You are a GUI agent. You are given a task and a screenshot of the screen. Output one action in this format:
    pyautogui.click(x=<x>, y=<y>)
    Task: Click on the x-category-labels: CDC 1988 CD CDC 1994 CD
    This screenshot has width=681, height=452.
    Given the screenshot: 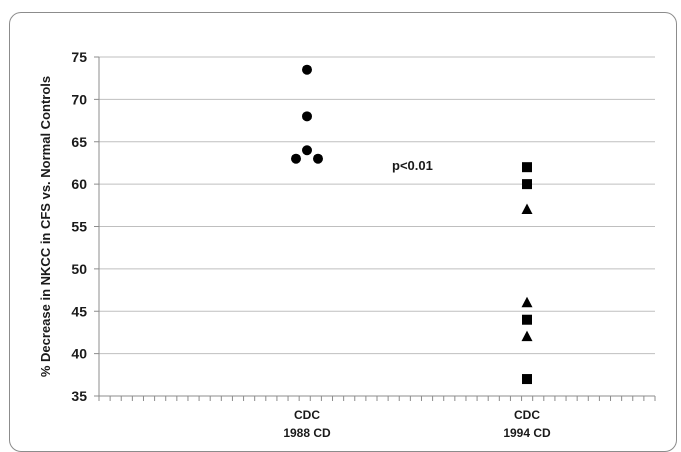 What is the action you would take?
    pyautogui.click(x=417, y=424)
    